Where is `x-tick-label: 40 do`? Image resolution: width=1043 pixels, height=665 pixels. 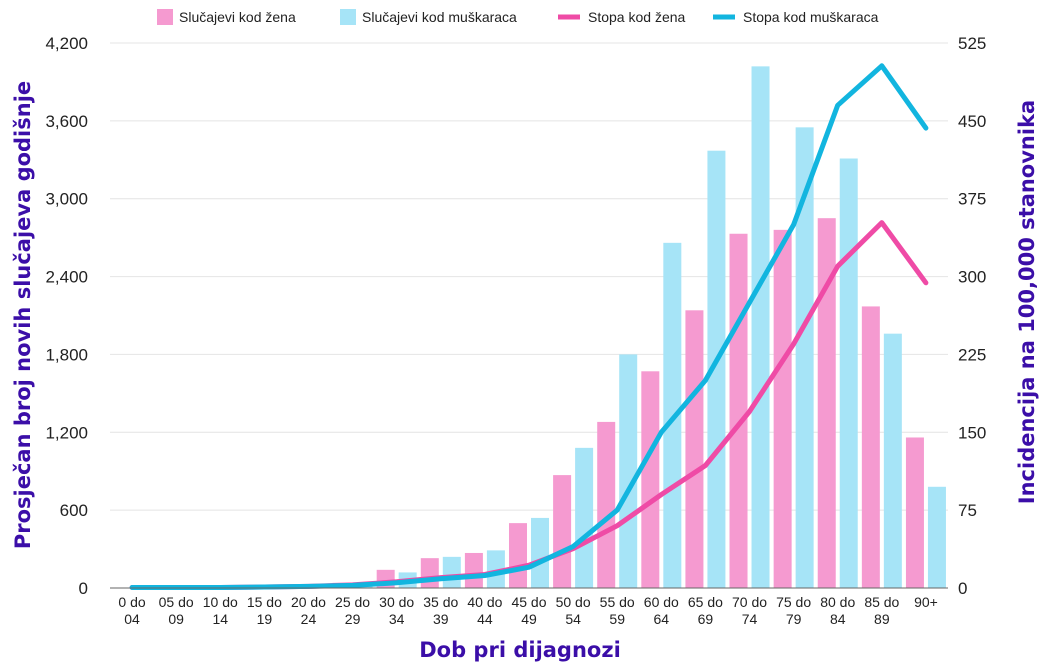 x-tick-label: 40 do is located at coordinates (484, 602).